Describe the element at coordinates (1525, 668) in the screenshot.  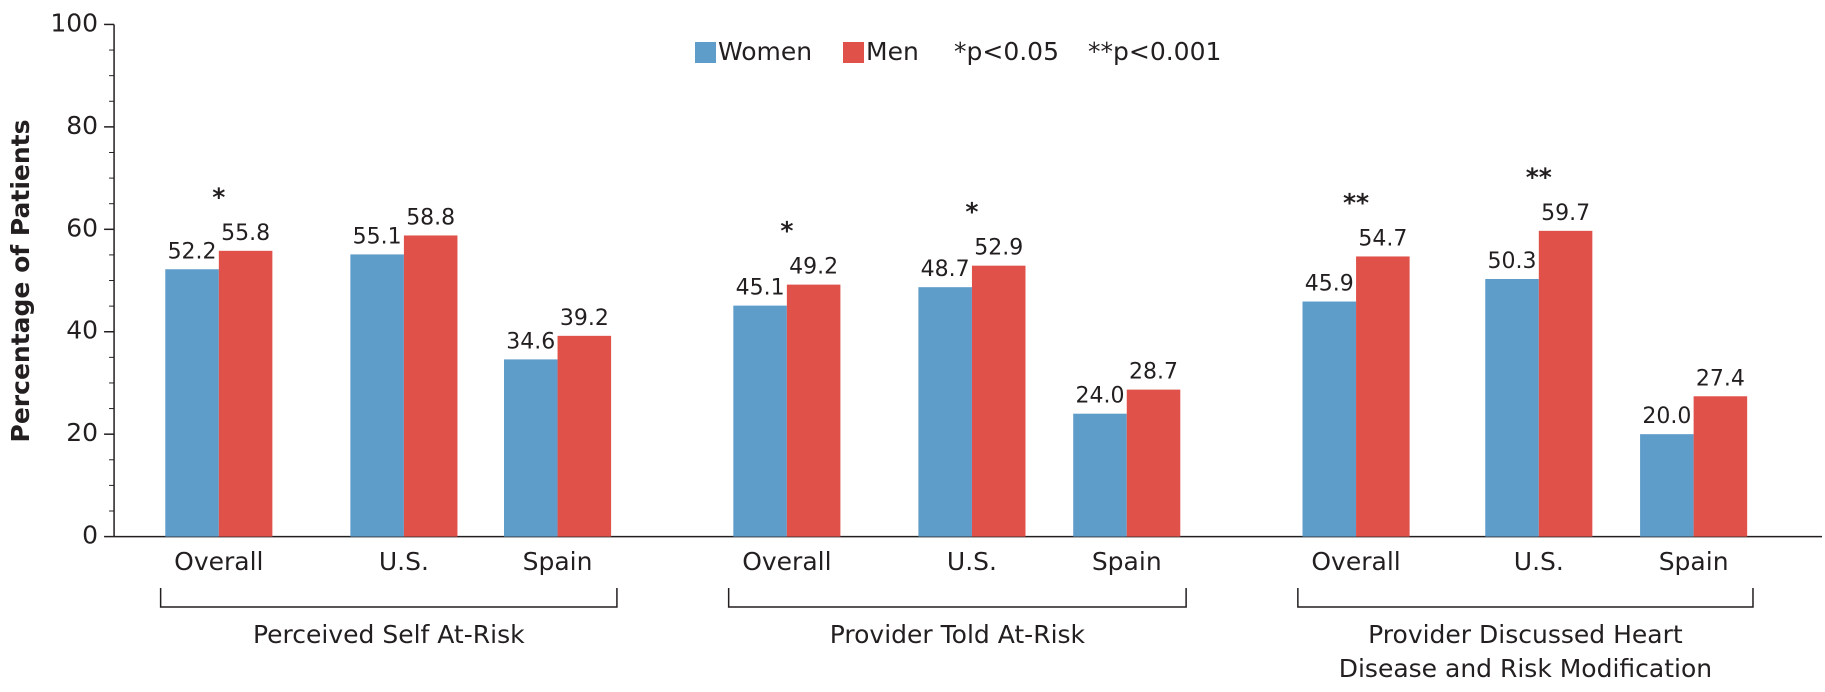
I see `group-label: Disease and Risk Modification` at that location.